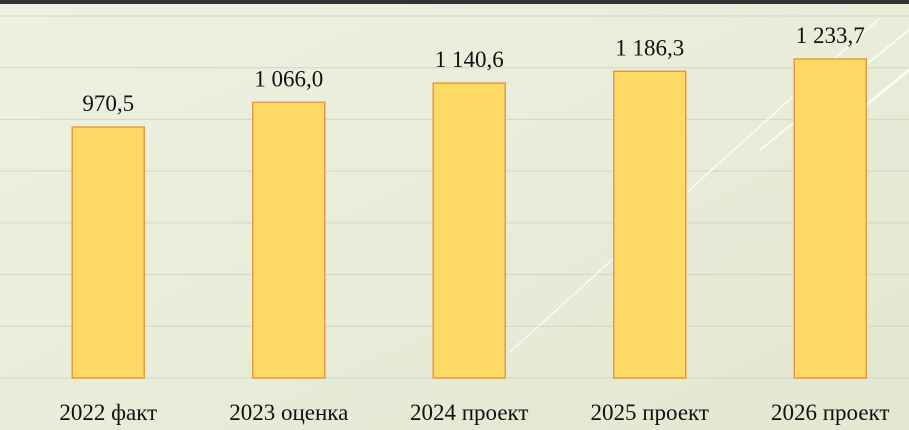  I want to click on value-label: 1 066,0, so click(288, 78).